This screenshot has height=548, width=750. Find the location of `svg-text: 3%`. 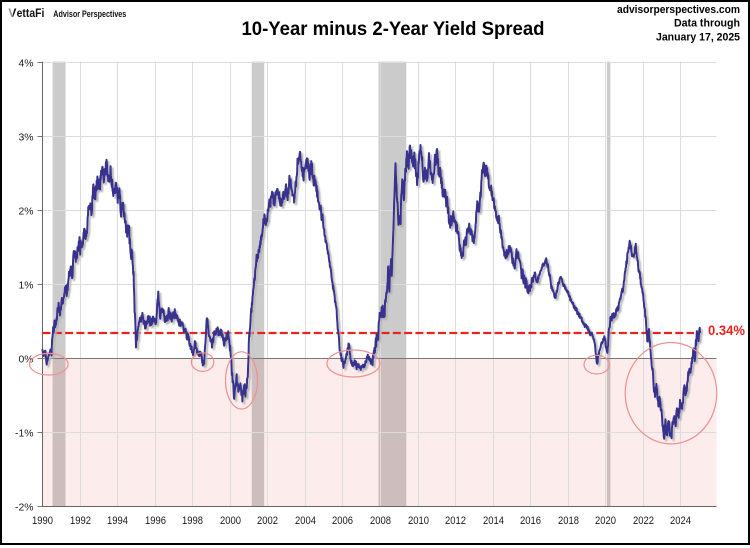

svg-text: 3% is located at coordinates (25, 137).